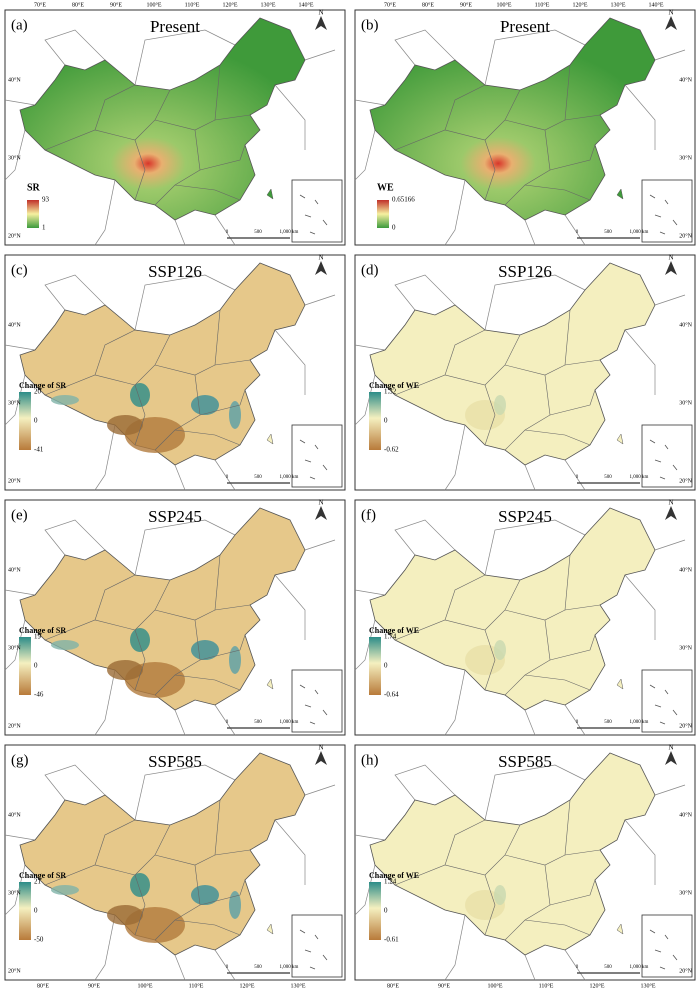 Image resolution: width=700 pixels, height=995 pixels. Describe the element at coordinates (370, 760) in the screenshot. I see `panel-label: (h)` at that location.